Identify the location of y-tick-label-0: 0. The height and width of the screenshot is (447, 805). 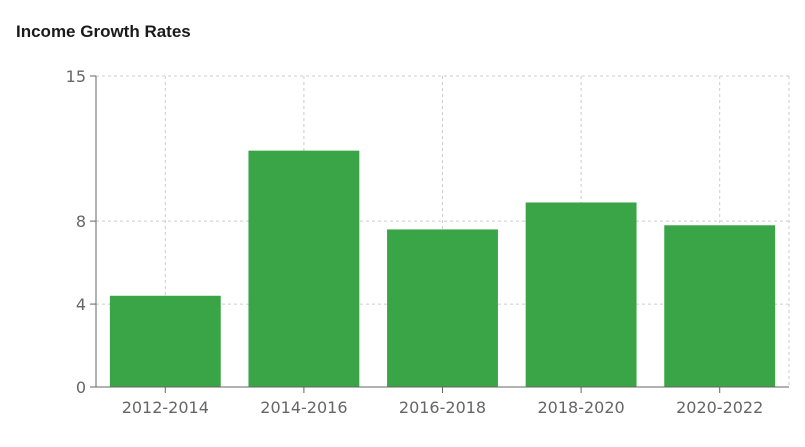
(81, 387).